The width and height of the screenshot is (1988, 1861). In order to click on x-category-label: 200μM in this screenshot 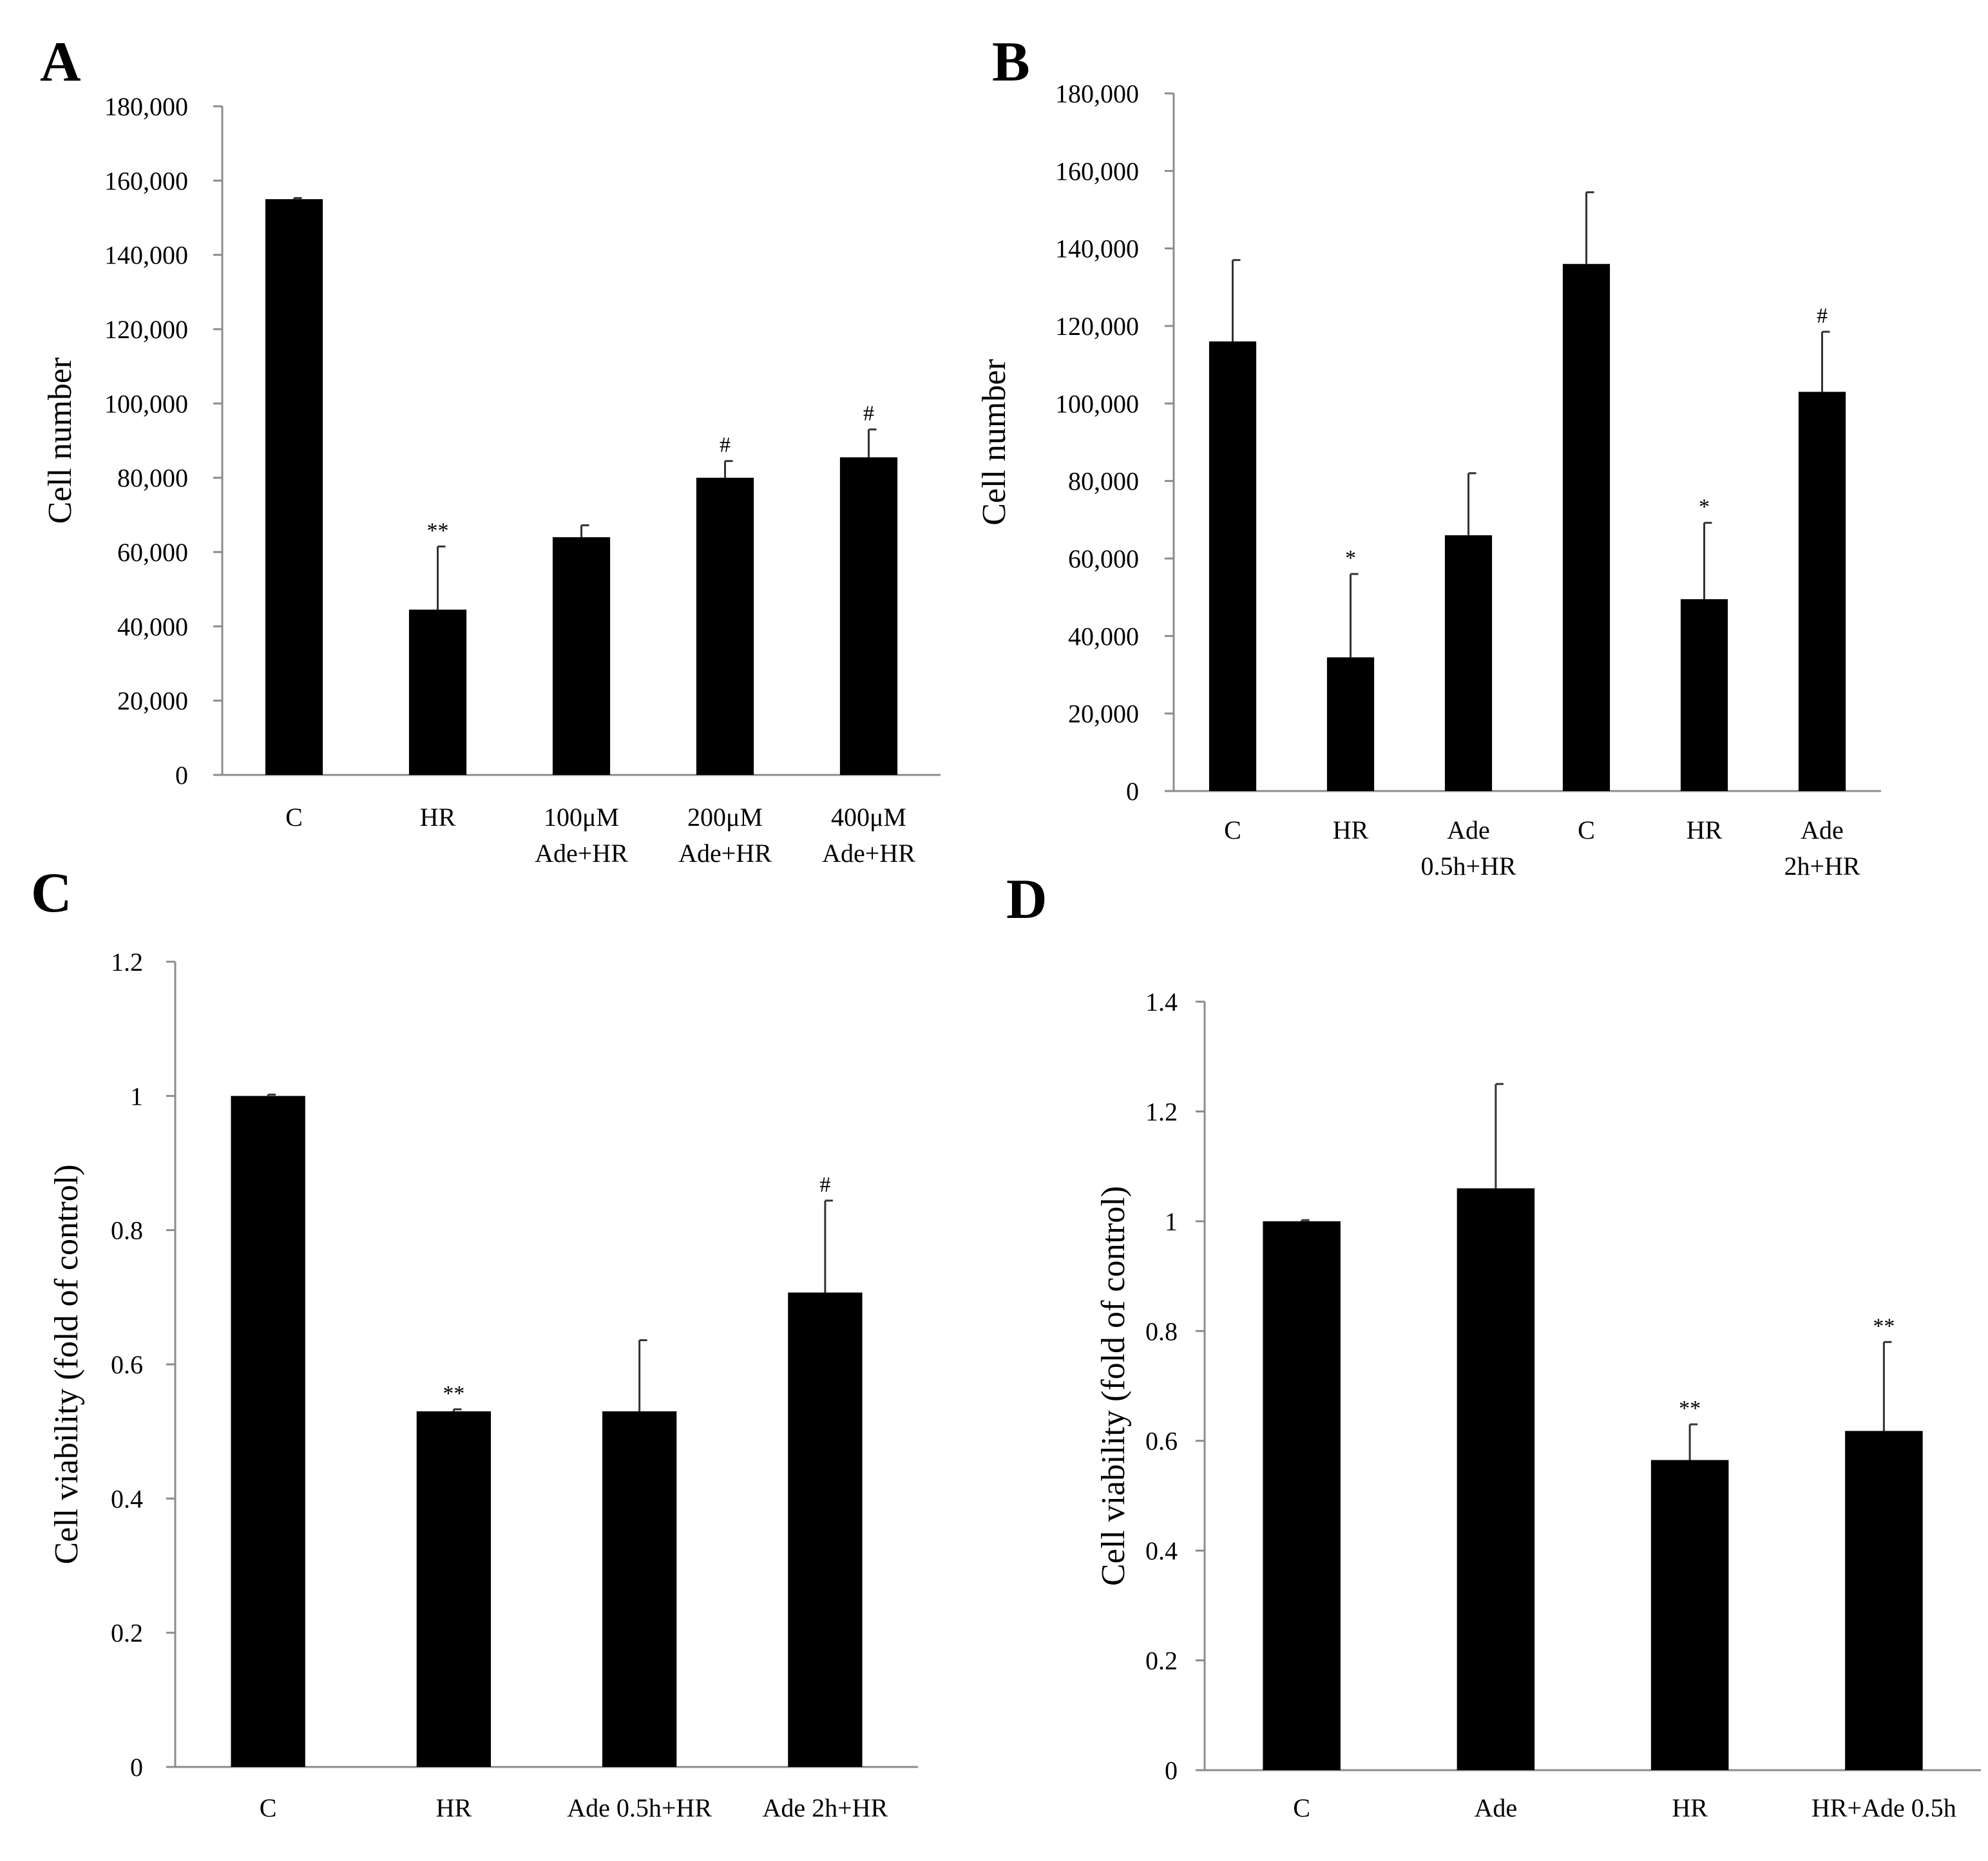, I will do `click(725, 817)`.